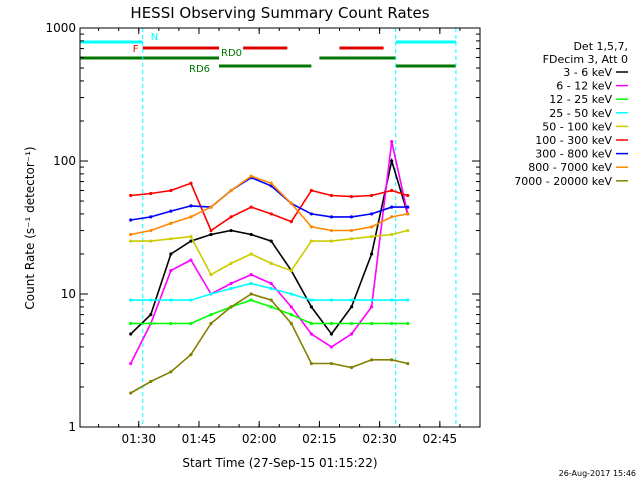  What do you see at coordinates (199, 439) in the screenshot?
I see `x-tick-label: 01:45` at bounding box center [199, 439].